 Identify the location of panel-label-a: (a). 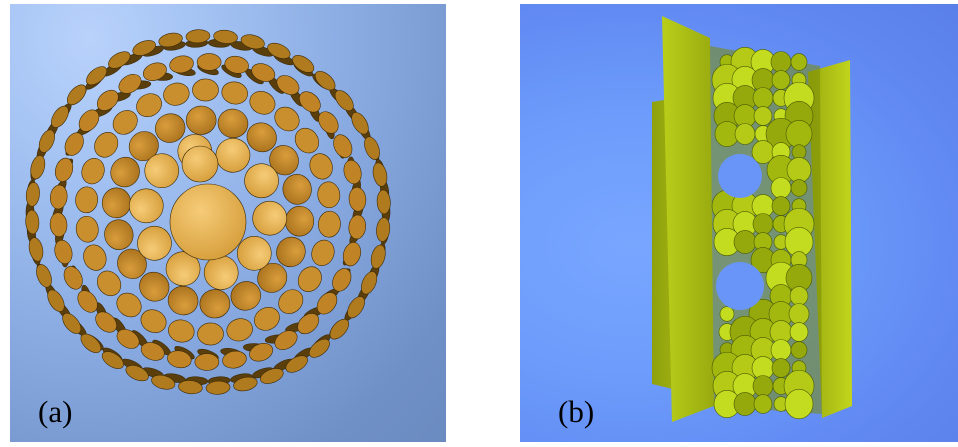
(55, 411).